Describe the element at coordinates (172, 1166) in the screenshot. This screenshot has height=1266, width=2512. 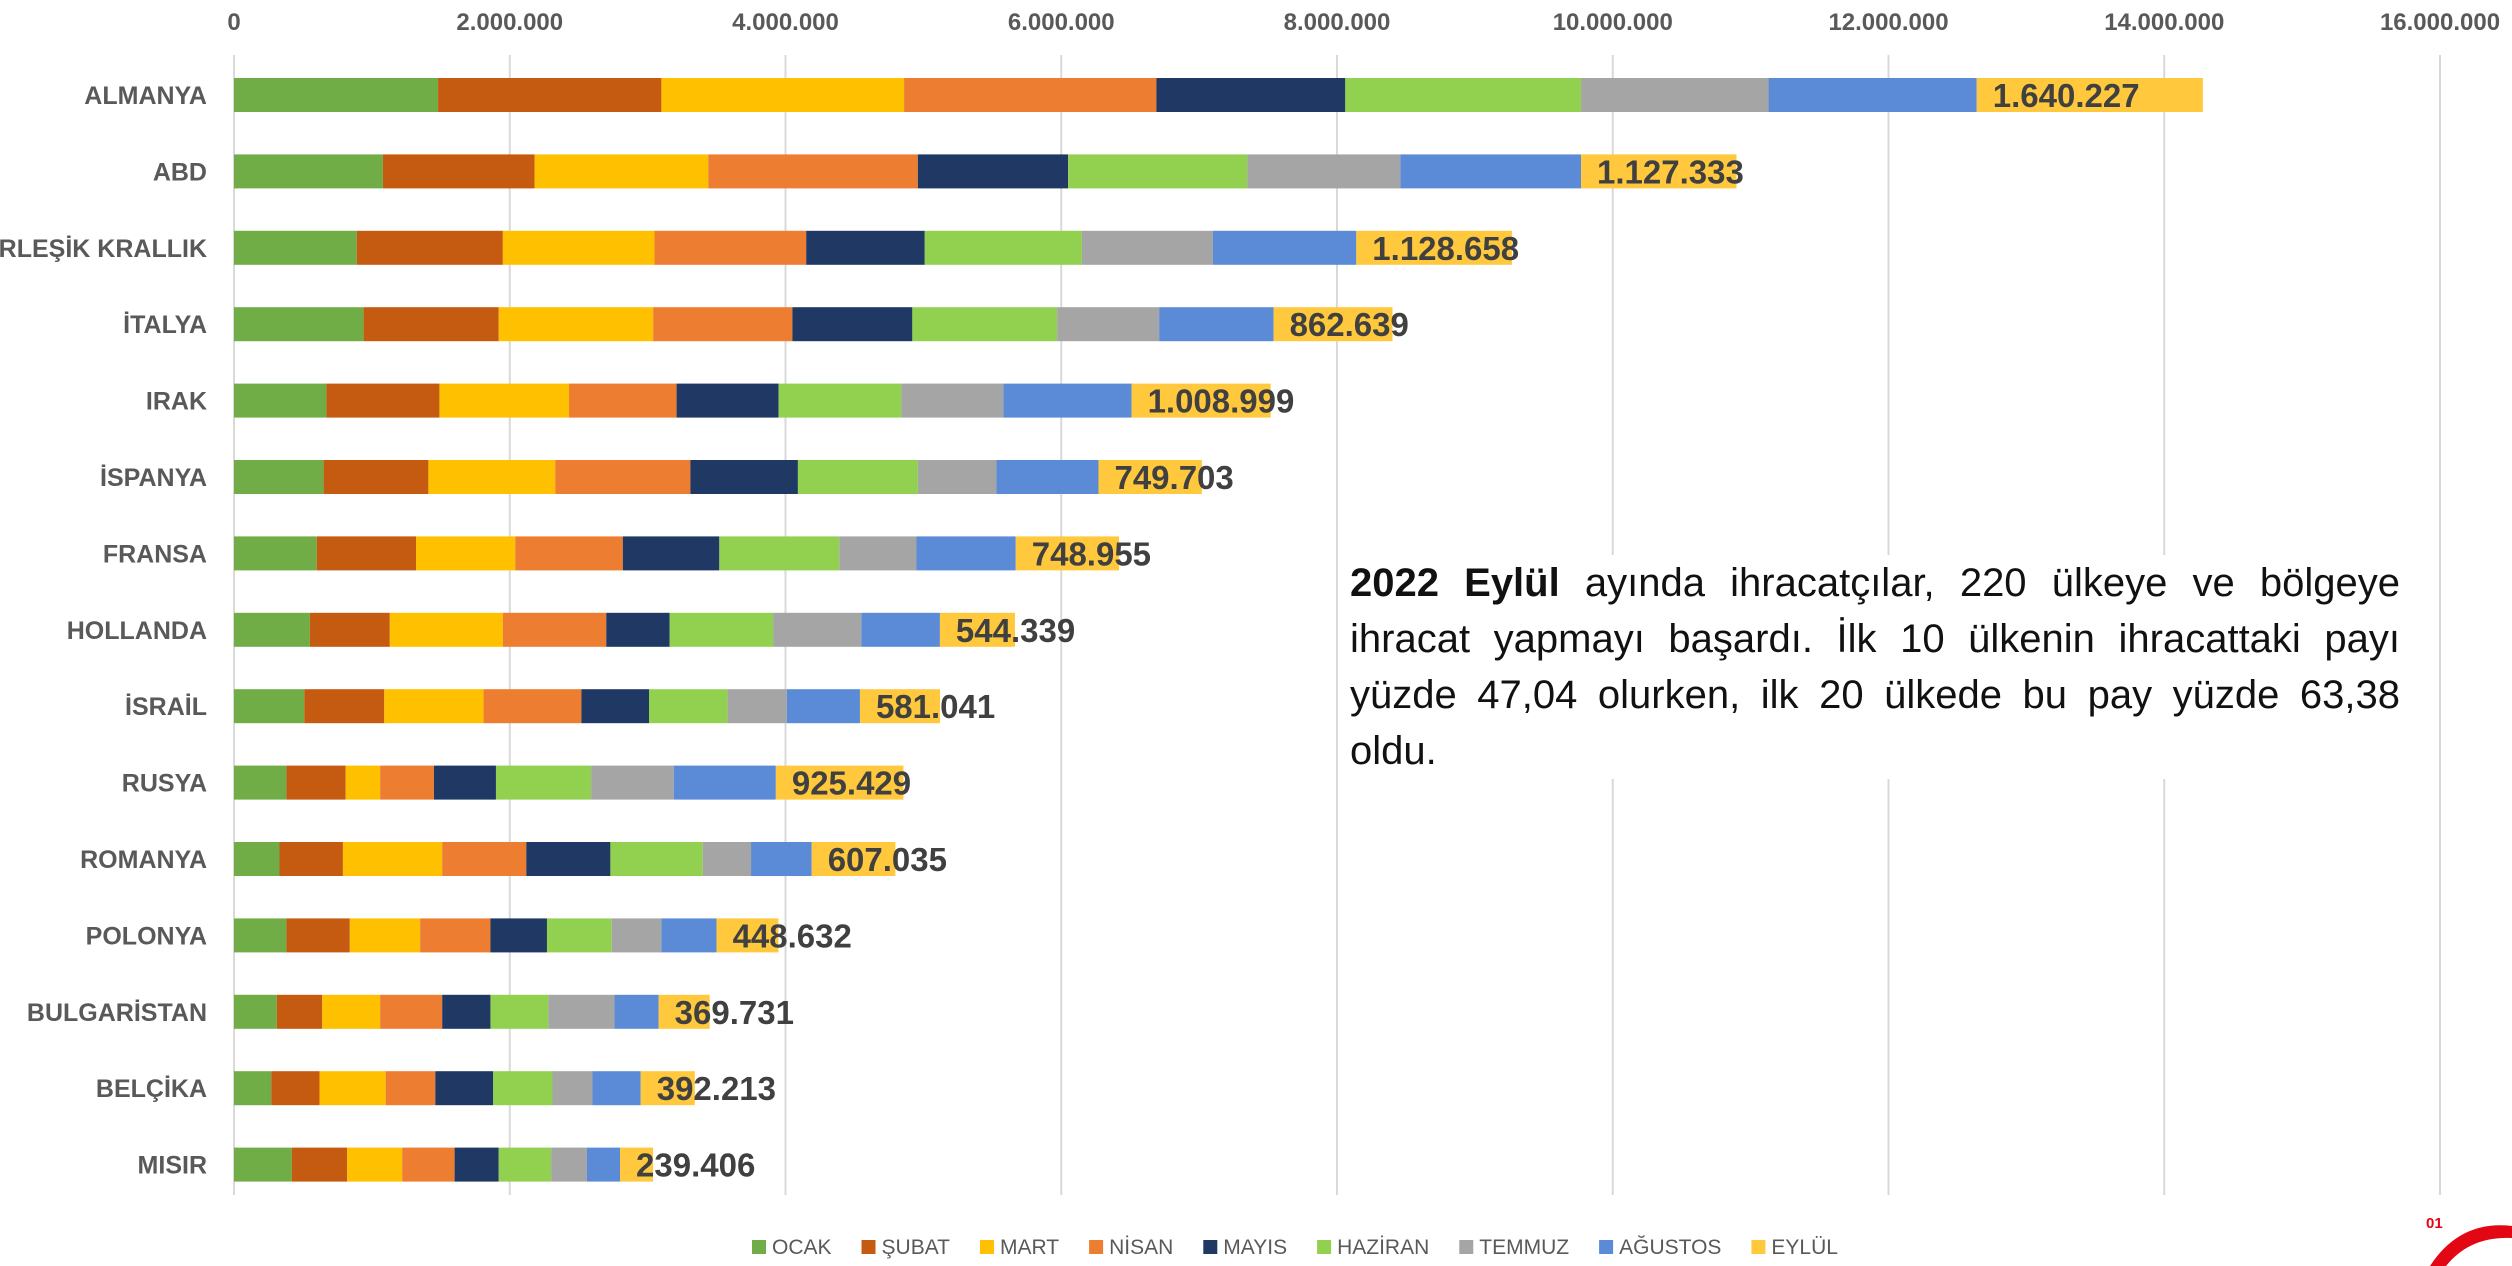
I see `category-label: MISIR` at that location.